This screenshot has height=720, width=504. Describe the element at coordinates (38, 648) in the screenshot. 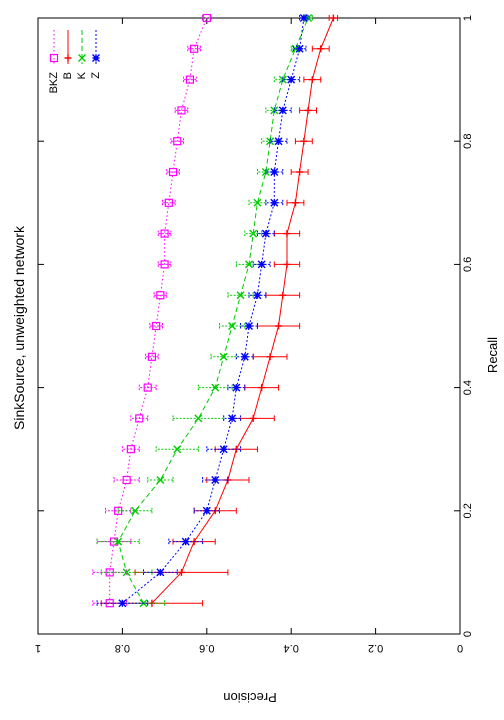

I see `y-tick-label: 1` at that location.